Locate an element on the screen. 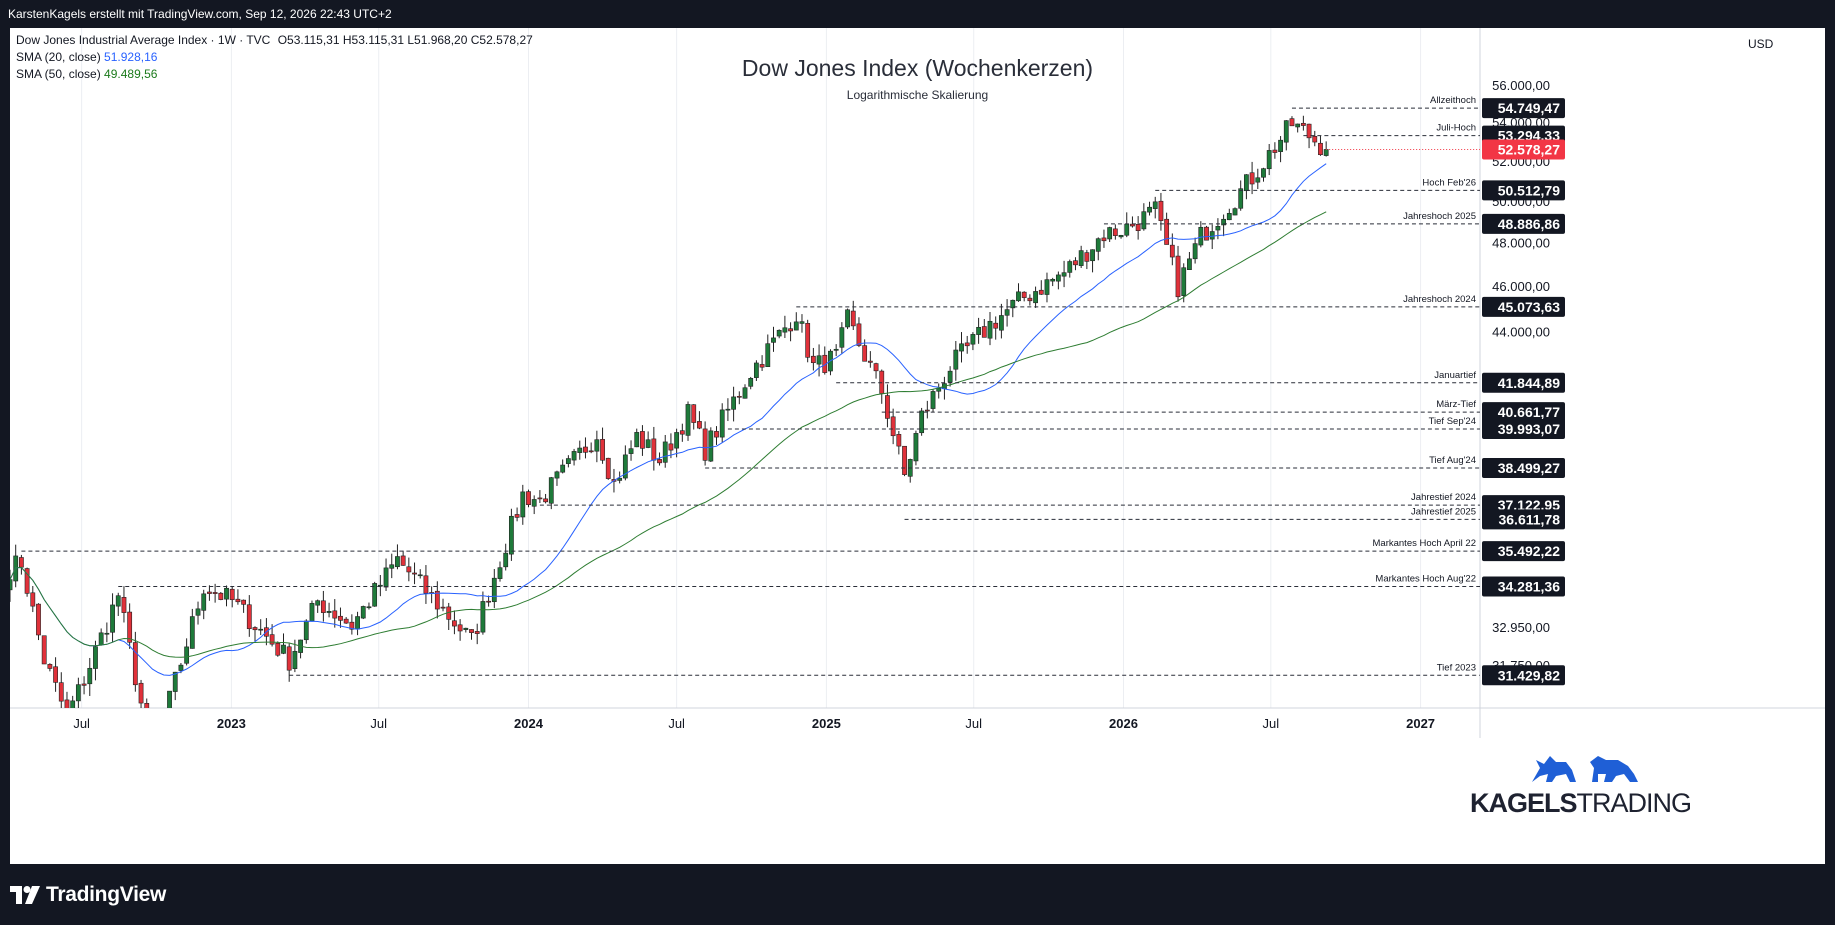 This screenshot has height=925, width=1835. level-name: Jahrestief 2025 is located at coordinates (1443, 511).